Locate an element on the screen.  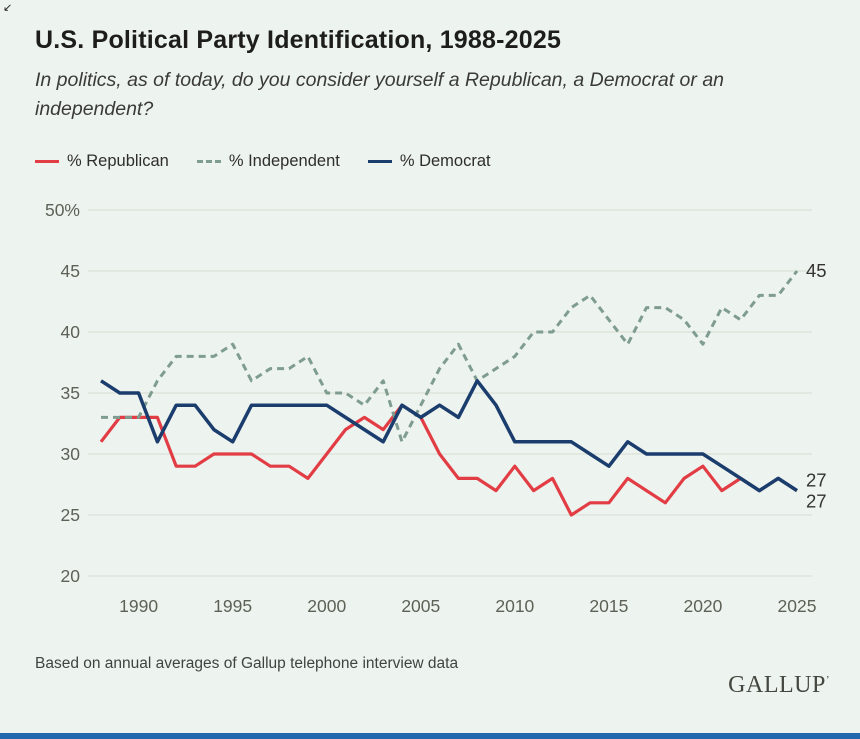
y-axis-tick-label: 25 is located at coordinates (70, 515).